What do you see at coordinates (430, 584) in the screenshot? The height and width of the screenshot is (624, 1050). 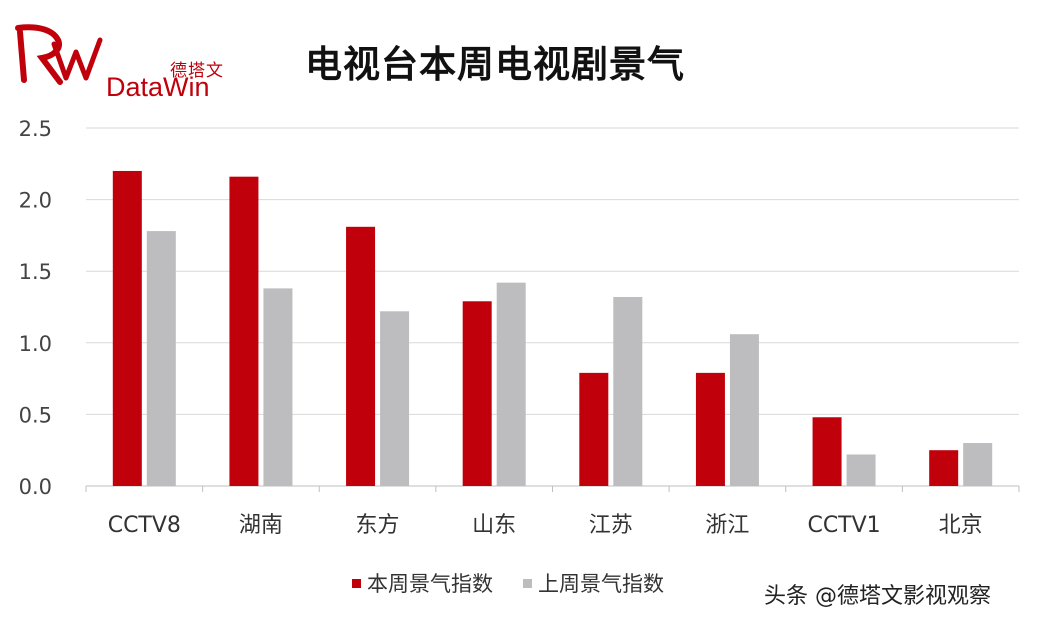 I see `legend-label-this-week: 本周景气指数` at bounding box center [430, 584].